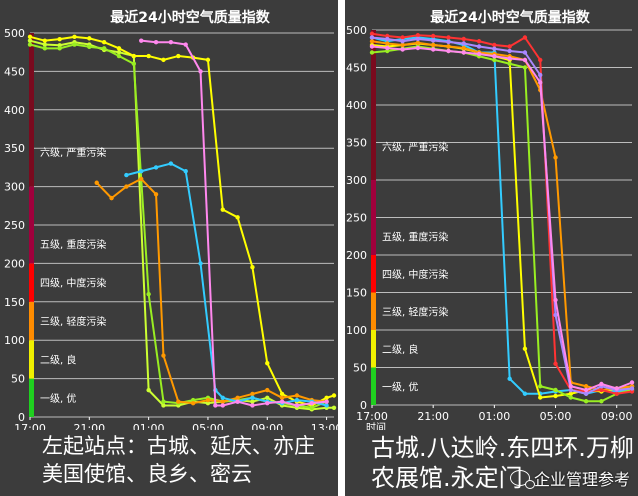  I want to click on y-tick-label: 500, so click(14, 33).